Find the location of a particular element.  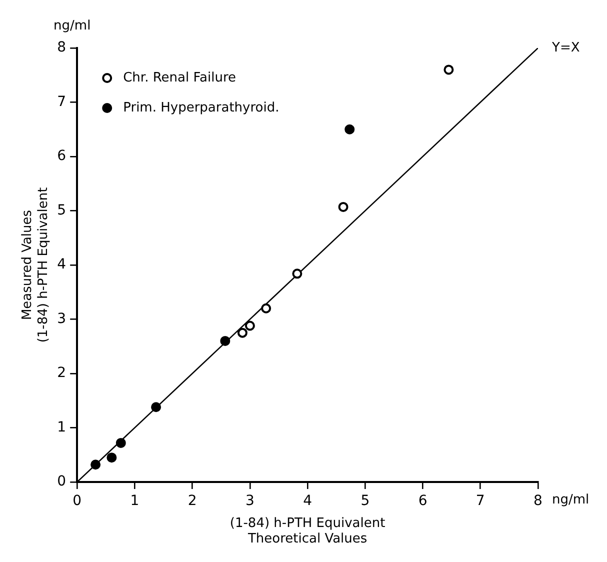

x-tick-label: 4 is located at coordinates (307, 501).